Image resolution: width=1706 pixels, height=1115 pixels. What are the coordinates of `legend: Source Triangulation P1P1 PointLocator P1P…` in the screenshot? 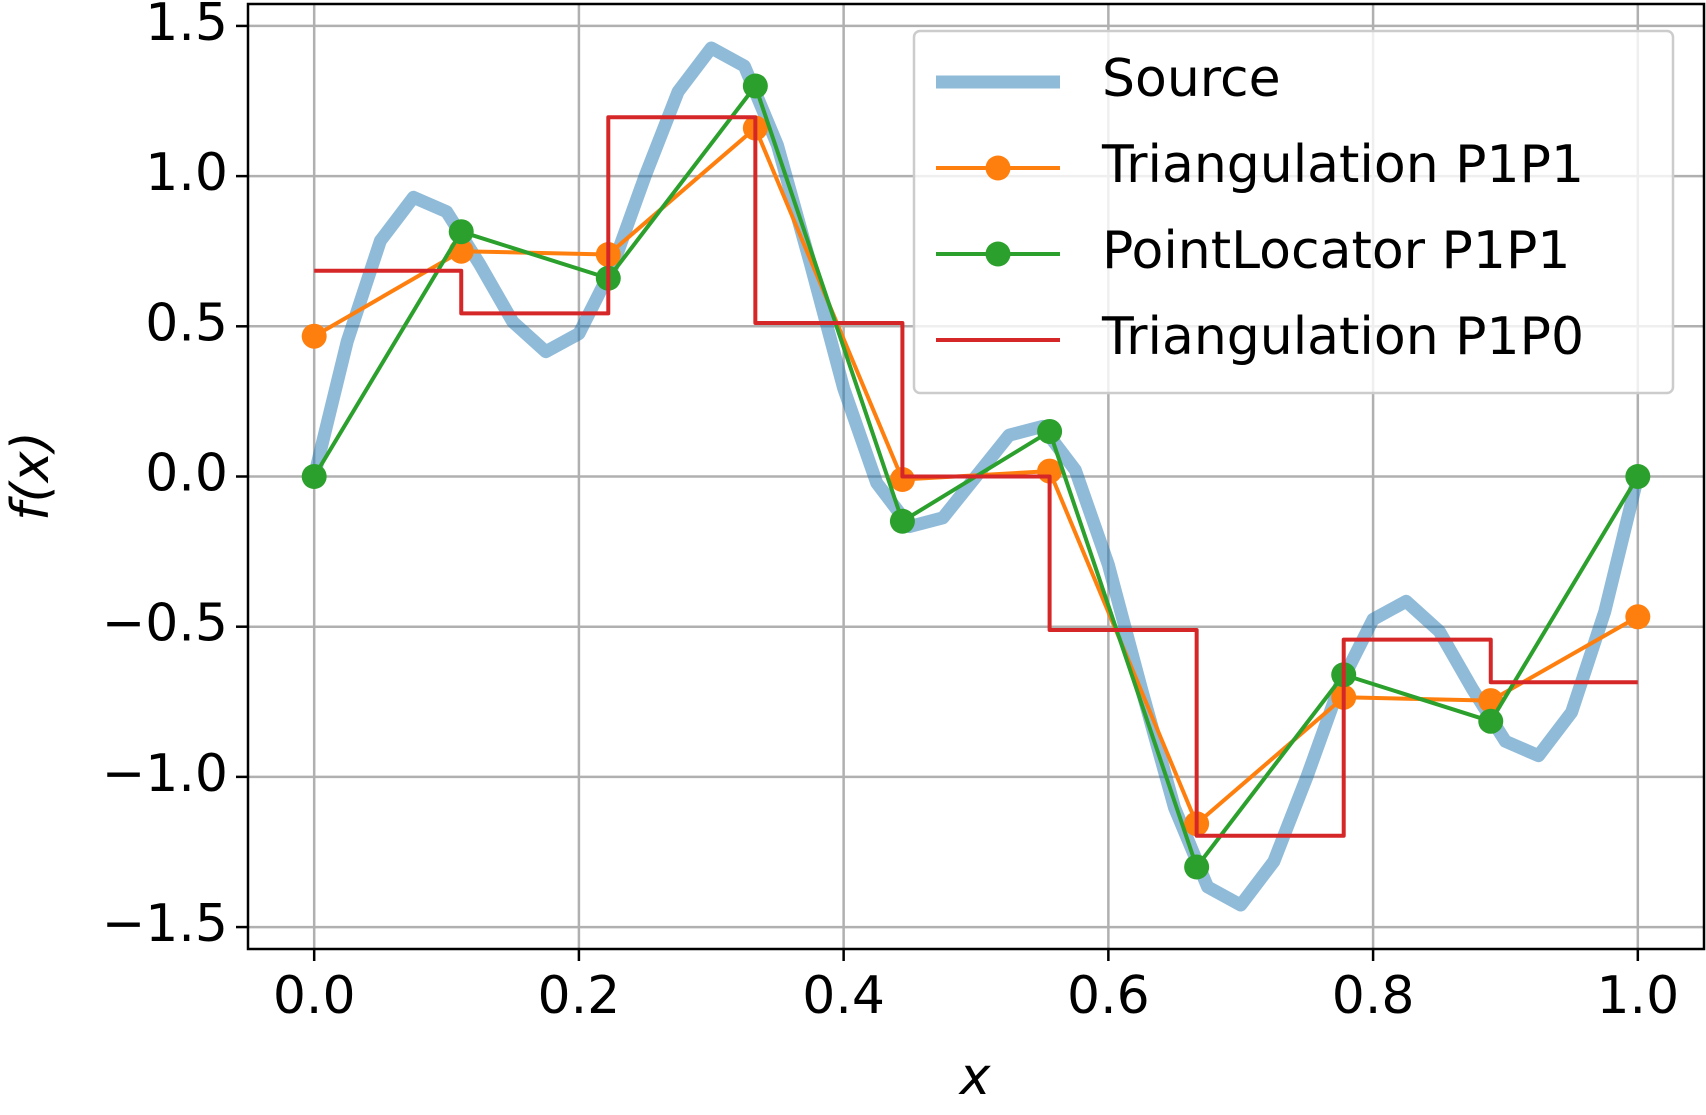 It's located at (1293, 212).